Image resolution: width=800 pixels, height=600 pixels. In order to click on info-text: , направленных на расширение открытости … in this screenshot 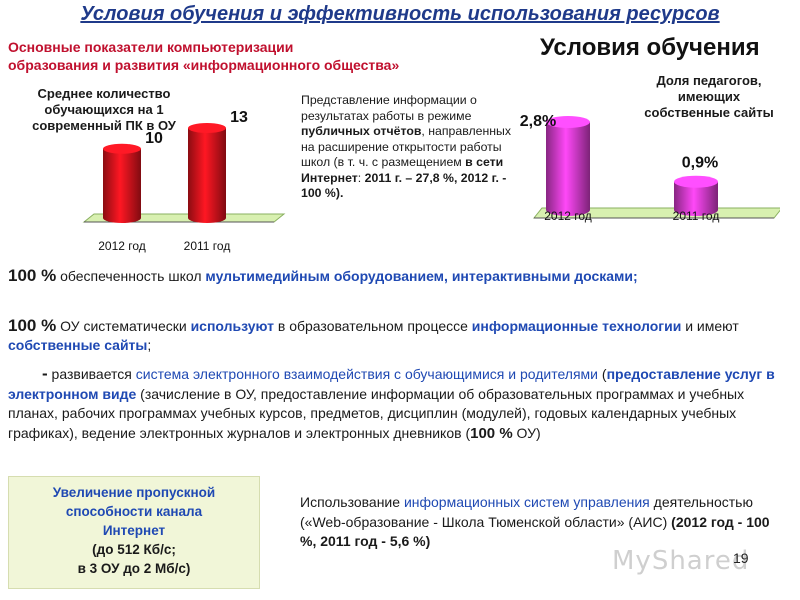, I will do `click(406, 146)`.